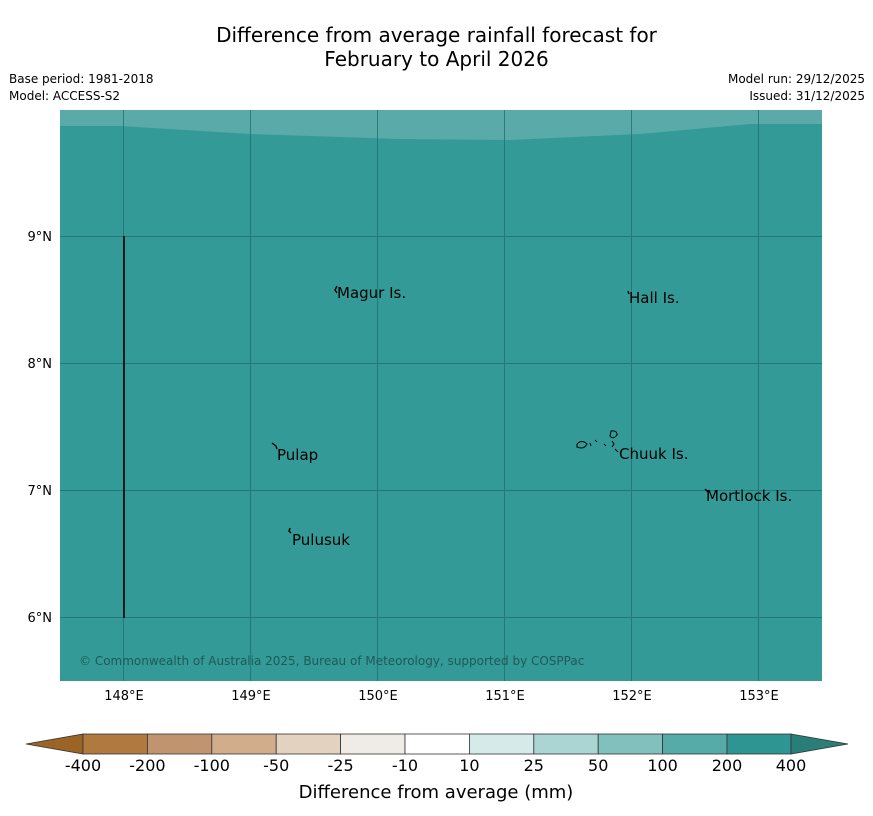 The image size is (873, 816). What do you see at coordinates (40, 491) in the screenshot?
I see `lat-label-7n: 7°N` at bounding box center [40, 491].